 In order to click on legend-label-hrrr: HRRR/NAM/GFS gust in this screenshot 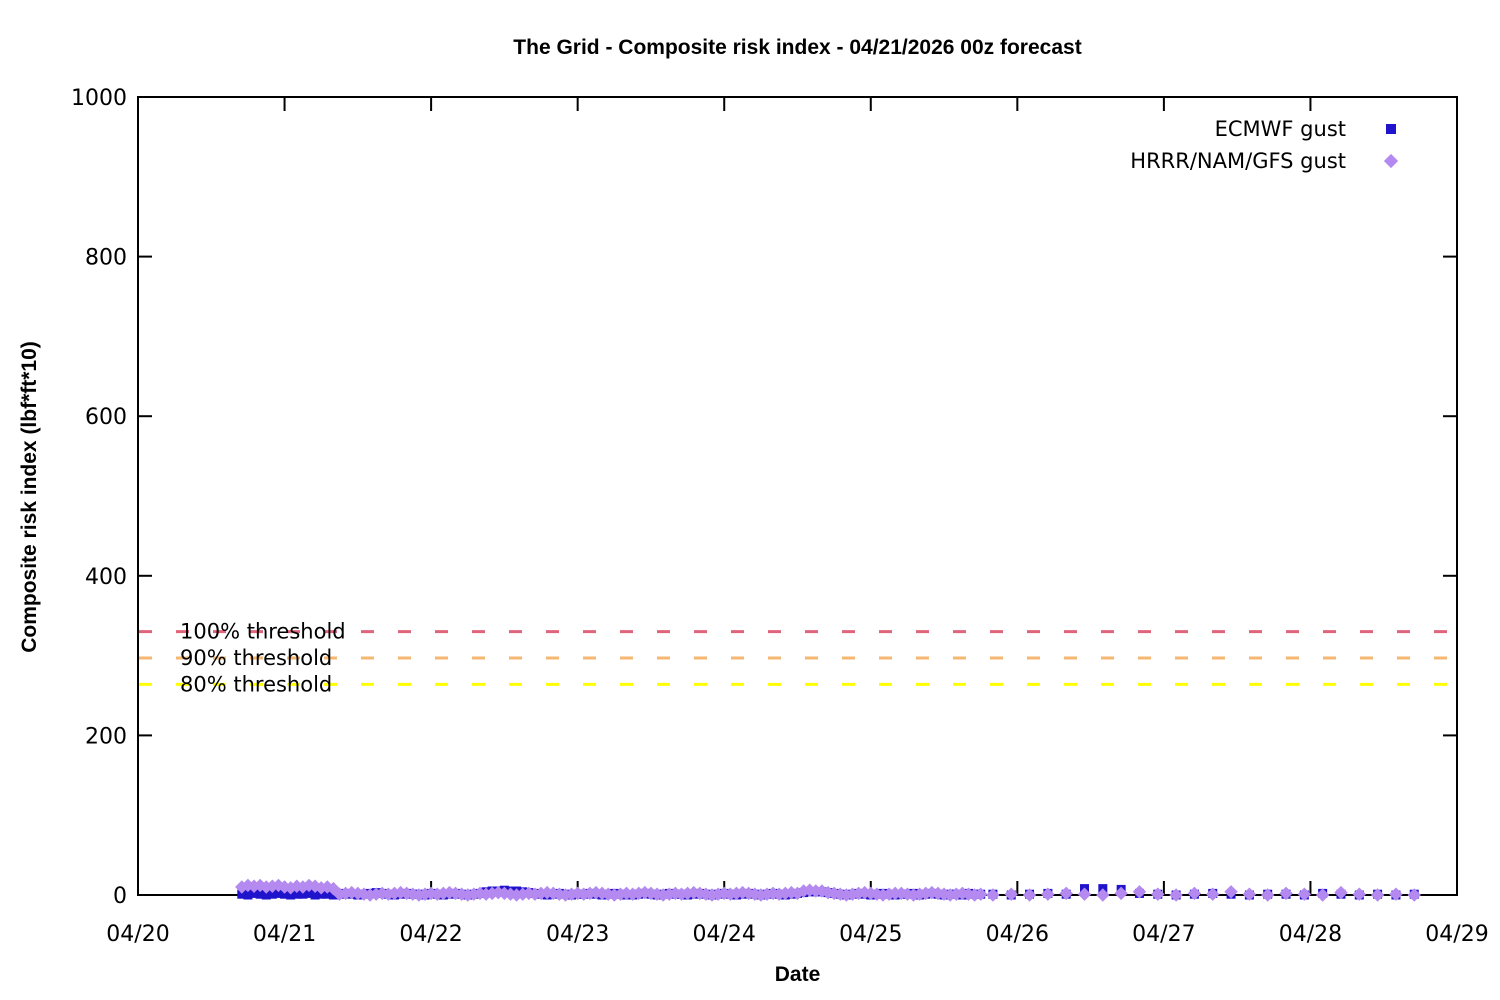, I will do `click(1238, 161)`.